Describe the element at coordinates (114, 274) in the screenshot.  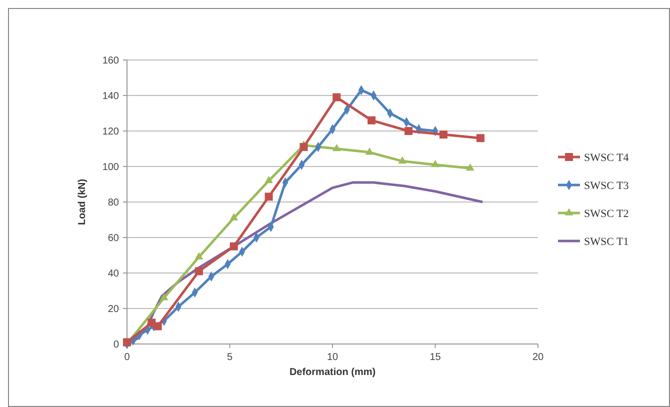
I see `y-tick-label: 40` at that location.